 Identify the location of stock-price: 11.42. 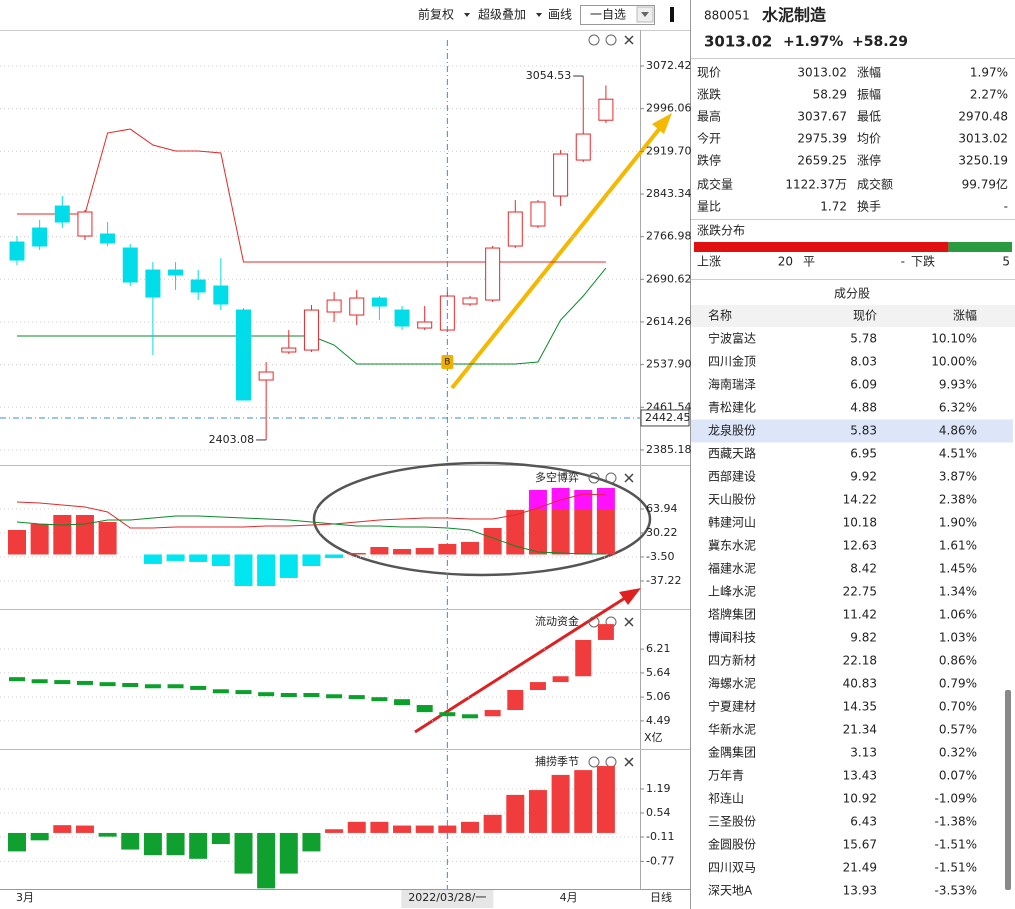
(860, 615).